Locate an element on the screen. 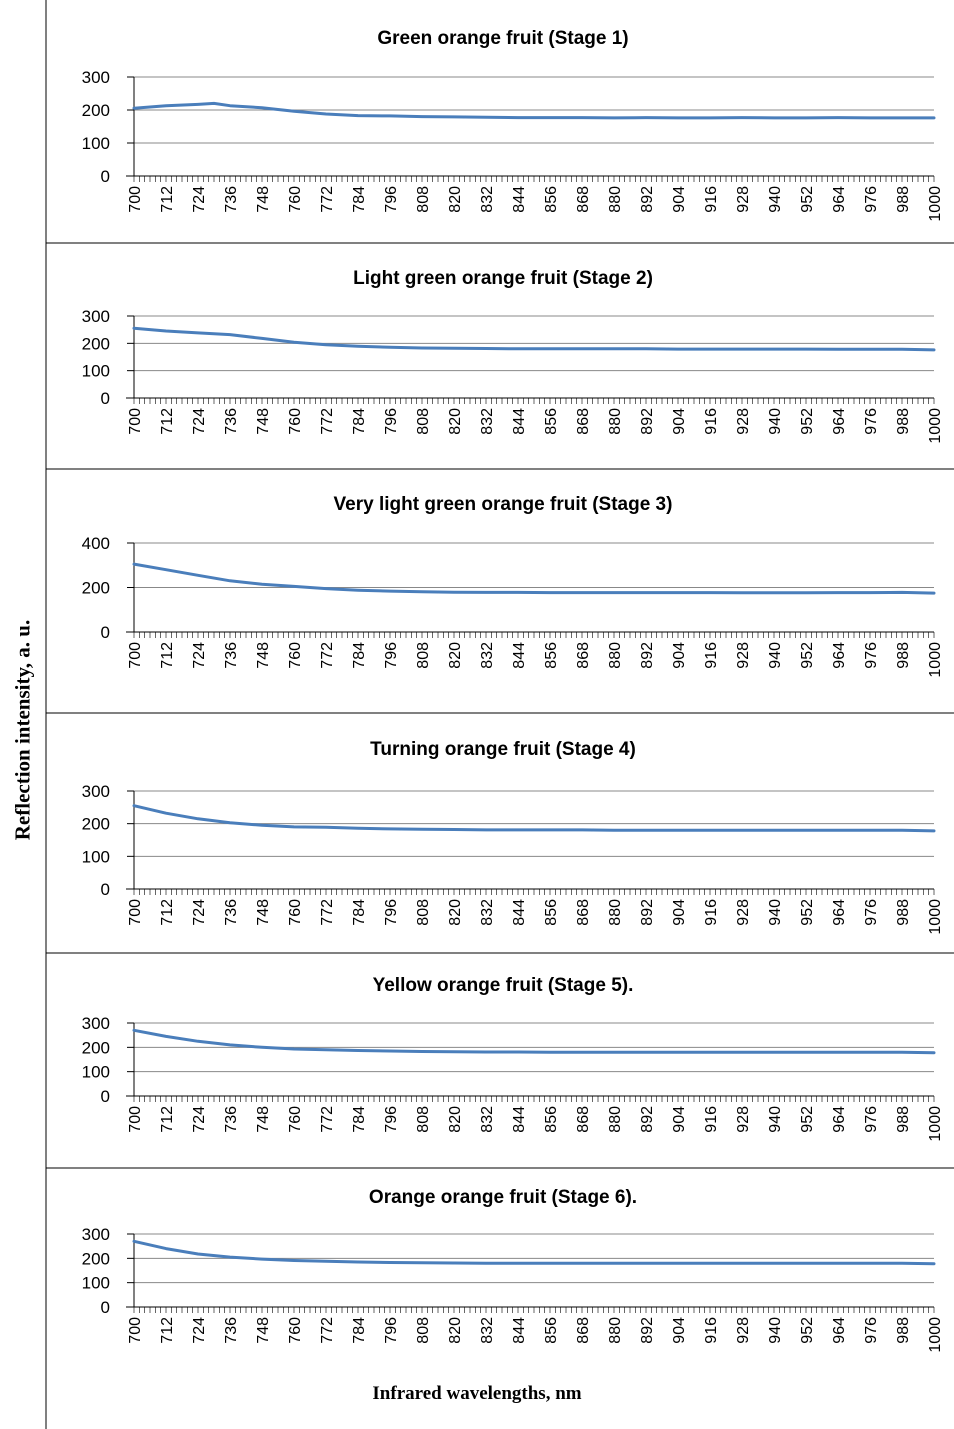  chart-title: Light green orange fruit (Stage 2) is located at coordinates (503, 278).